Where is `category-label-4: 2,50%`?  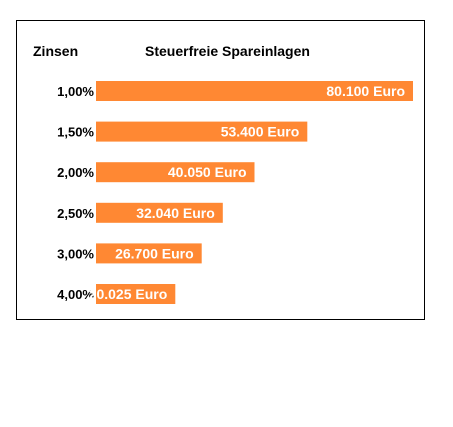
category-label-4: 2,50% is located at coordinates (75, 213).